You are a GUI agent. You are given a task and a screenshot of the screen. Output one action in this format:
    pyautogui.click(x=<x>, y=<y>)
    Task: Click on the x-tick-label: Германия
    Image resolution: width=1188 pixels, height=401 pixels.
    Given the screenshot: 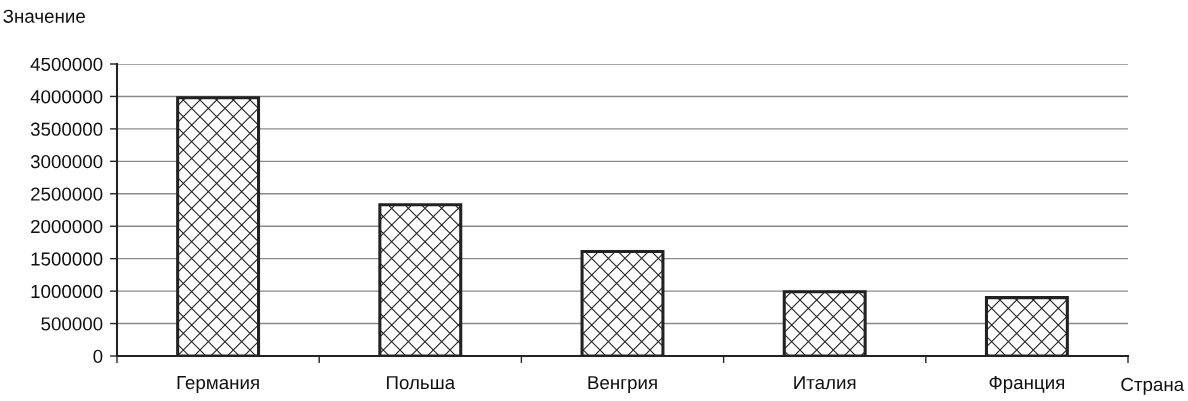 What is the action you would take?
    pyautogui.click(x=218, y=384)
    